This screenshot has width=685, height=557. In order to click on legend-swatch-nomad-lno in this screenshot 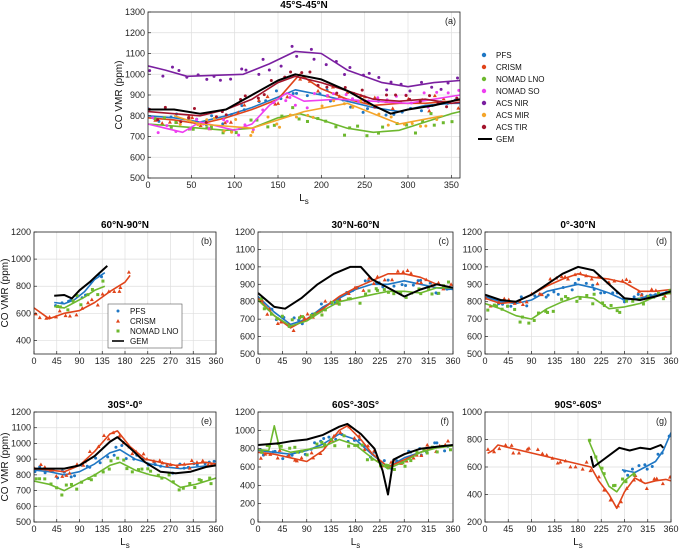, I will do `click(484, 79)`.